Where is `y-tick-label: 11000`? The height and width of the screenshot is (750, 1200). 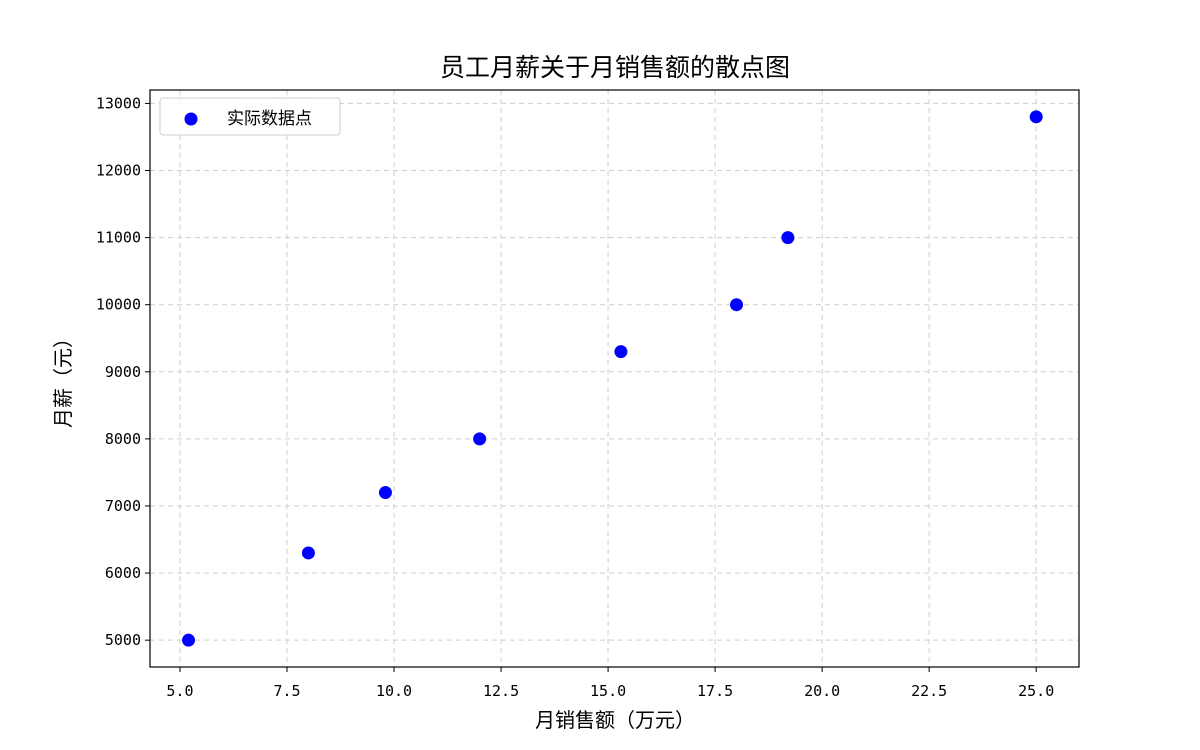 y-tick-label: 11000 is located at coordinates (118, 238).